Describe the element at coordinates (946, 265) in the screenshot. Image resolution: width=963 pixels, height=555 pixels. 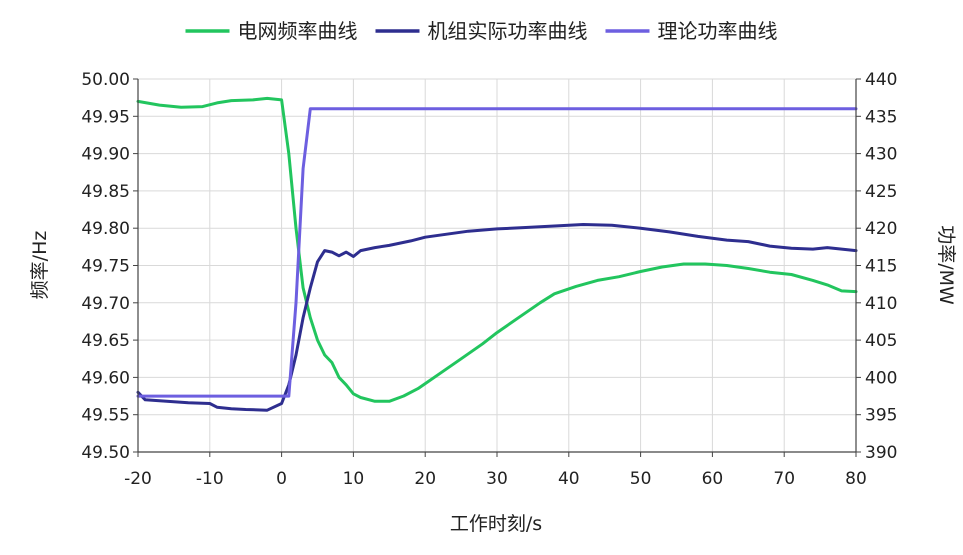
I see `y-right-axis-label: 功率/MW` at that location.